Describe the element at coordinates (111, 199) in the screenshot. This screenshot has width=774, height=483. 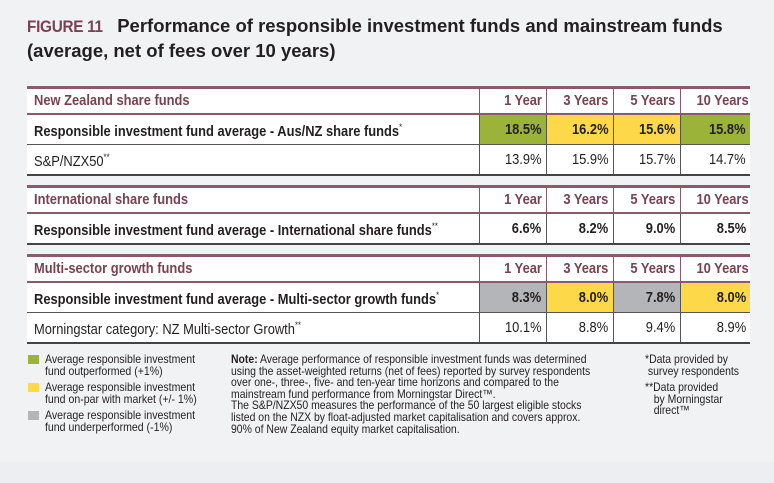
I see `group-title-text: International share funds` at that location.